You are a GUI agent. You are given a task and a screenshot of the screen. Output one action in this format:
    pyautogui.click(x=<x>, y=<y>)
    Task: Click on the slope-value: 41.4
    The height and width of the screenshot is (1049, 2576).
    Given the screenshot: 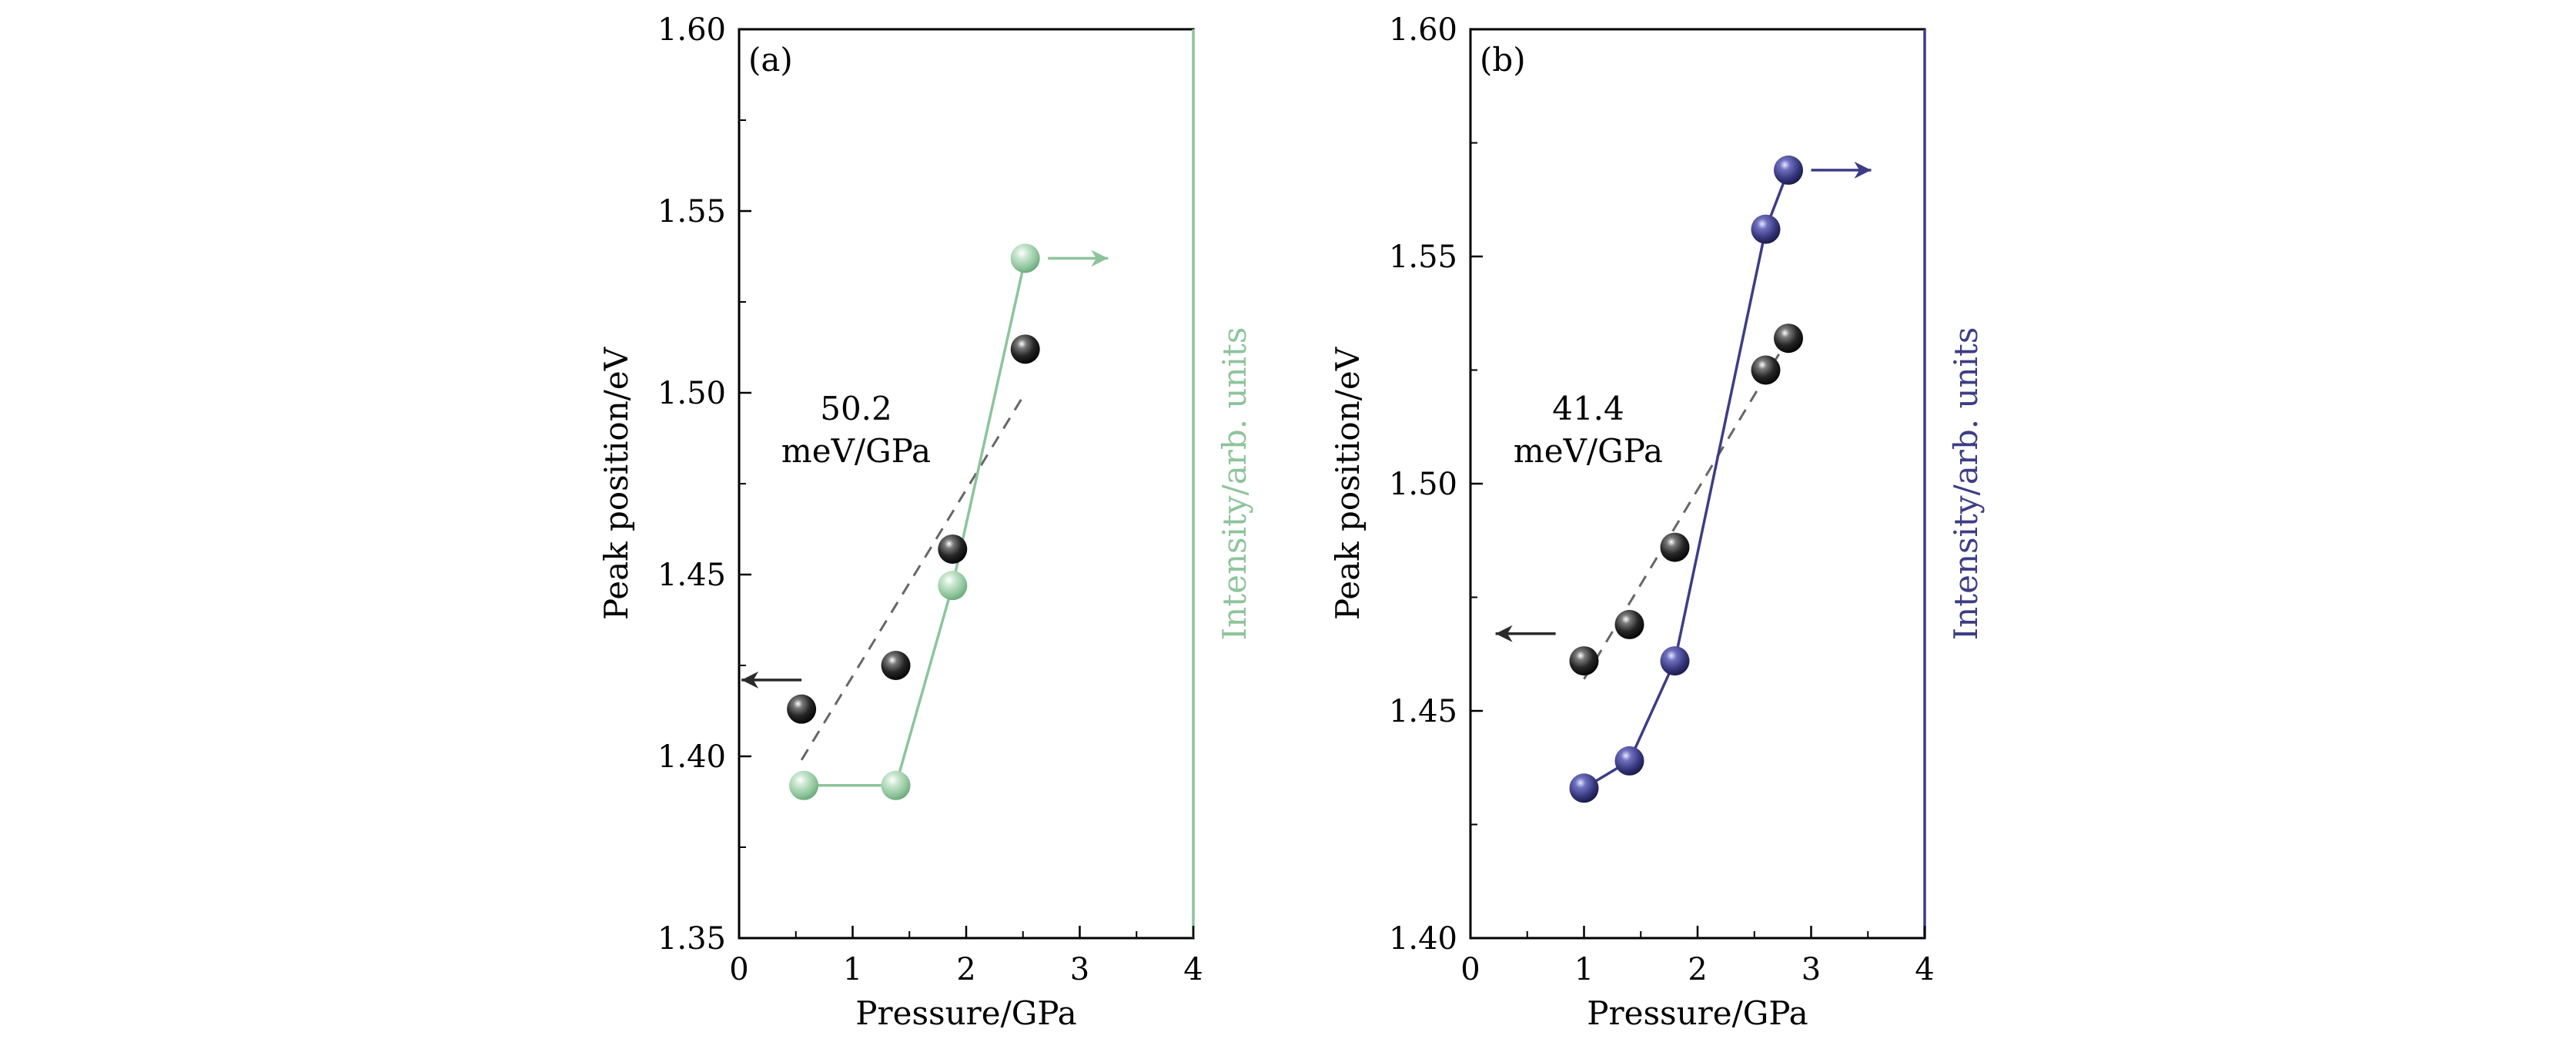 What is the action you would take?
    pyautogui.click(x=1588, y=408)
    